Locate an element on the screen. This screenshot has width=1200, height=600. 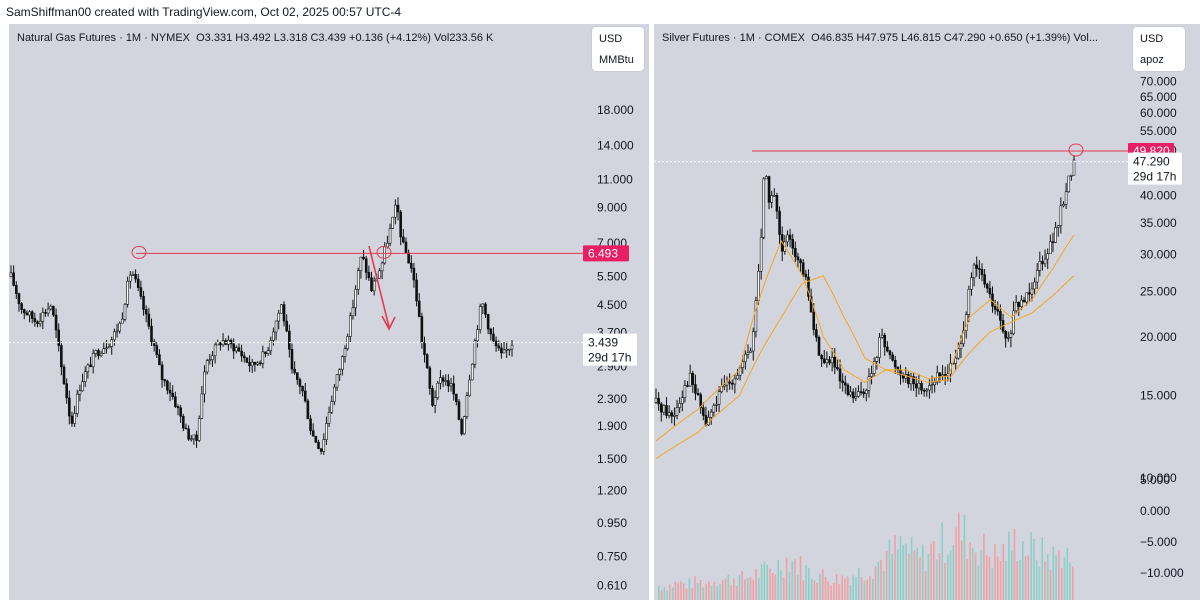
natural-gas-title: Natural Gas Futures · 1M · NYMEX is located at coordinates (103, 38).